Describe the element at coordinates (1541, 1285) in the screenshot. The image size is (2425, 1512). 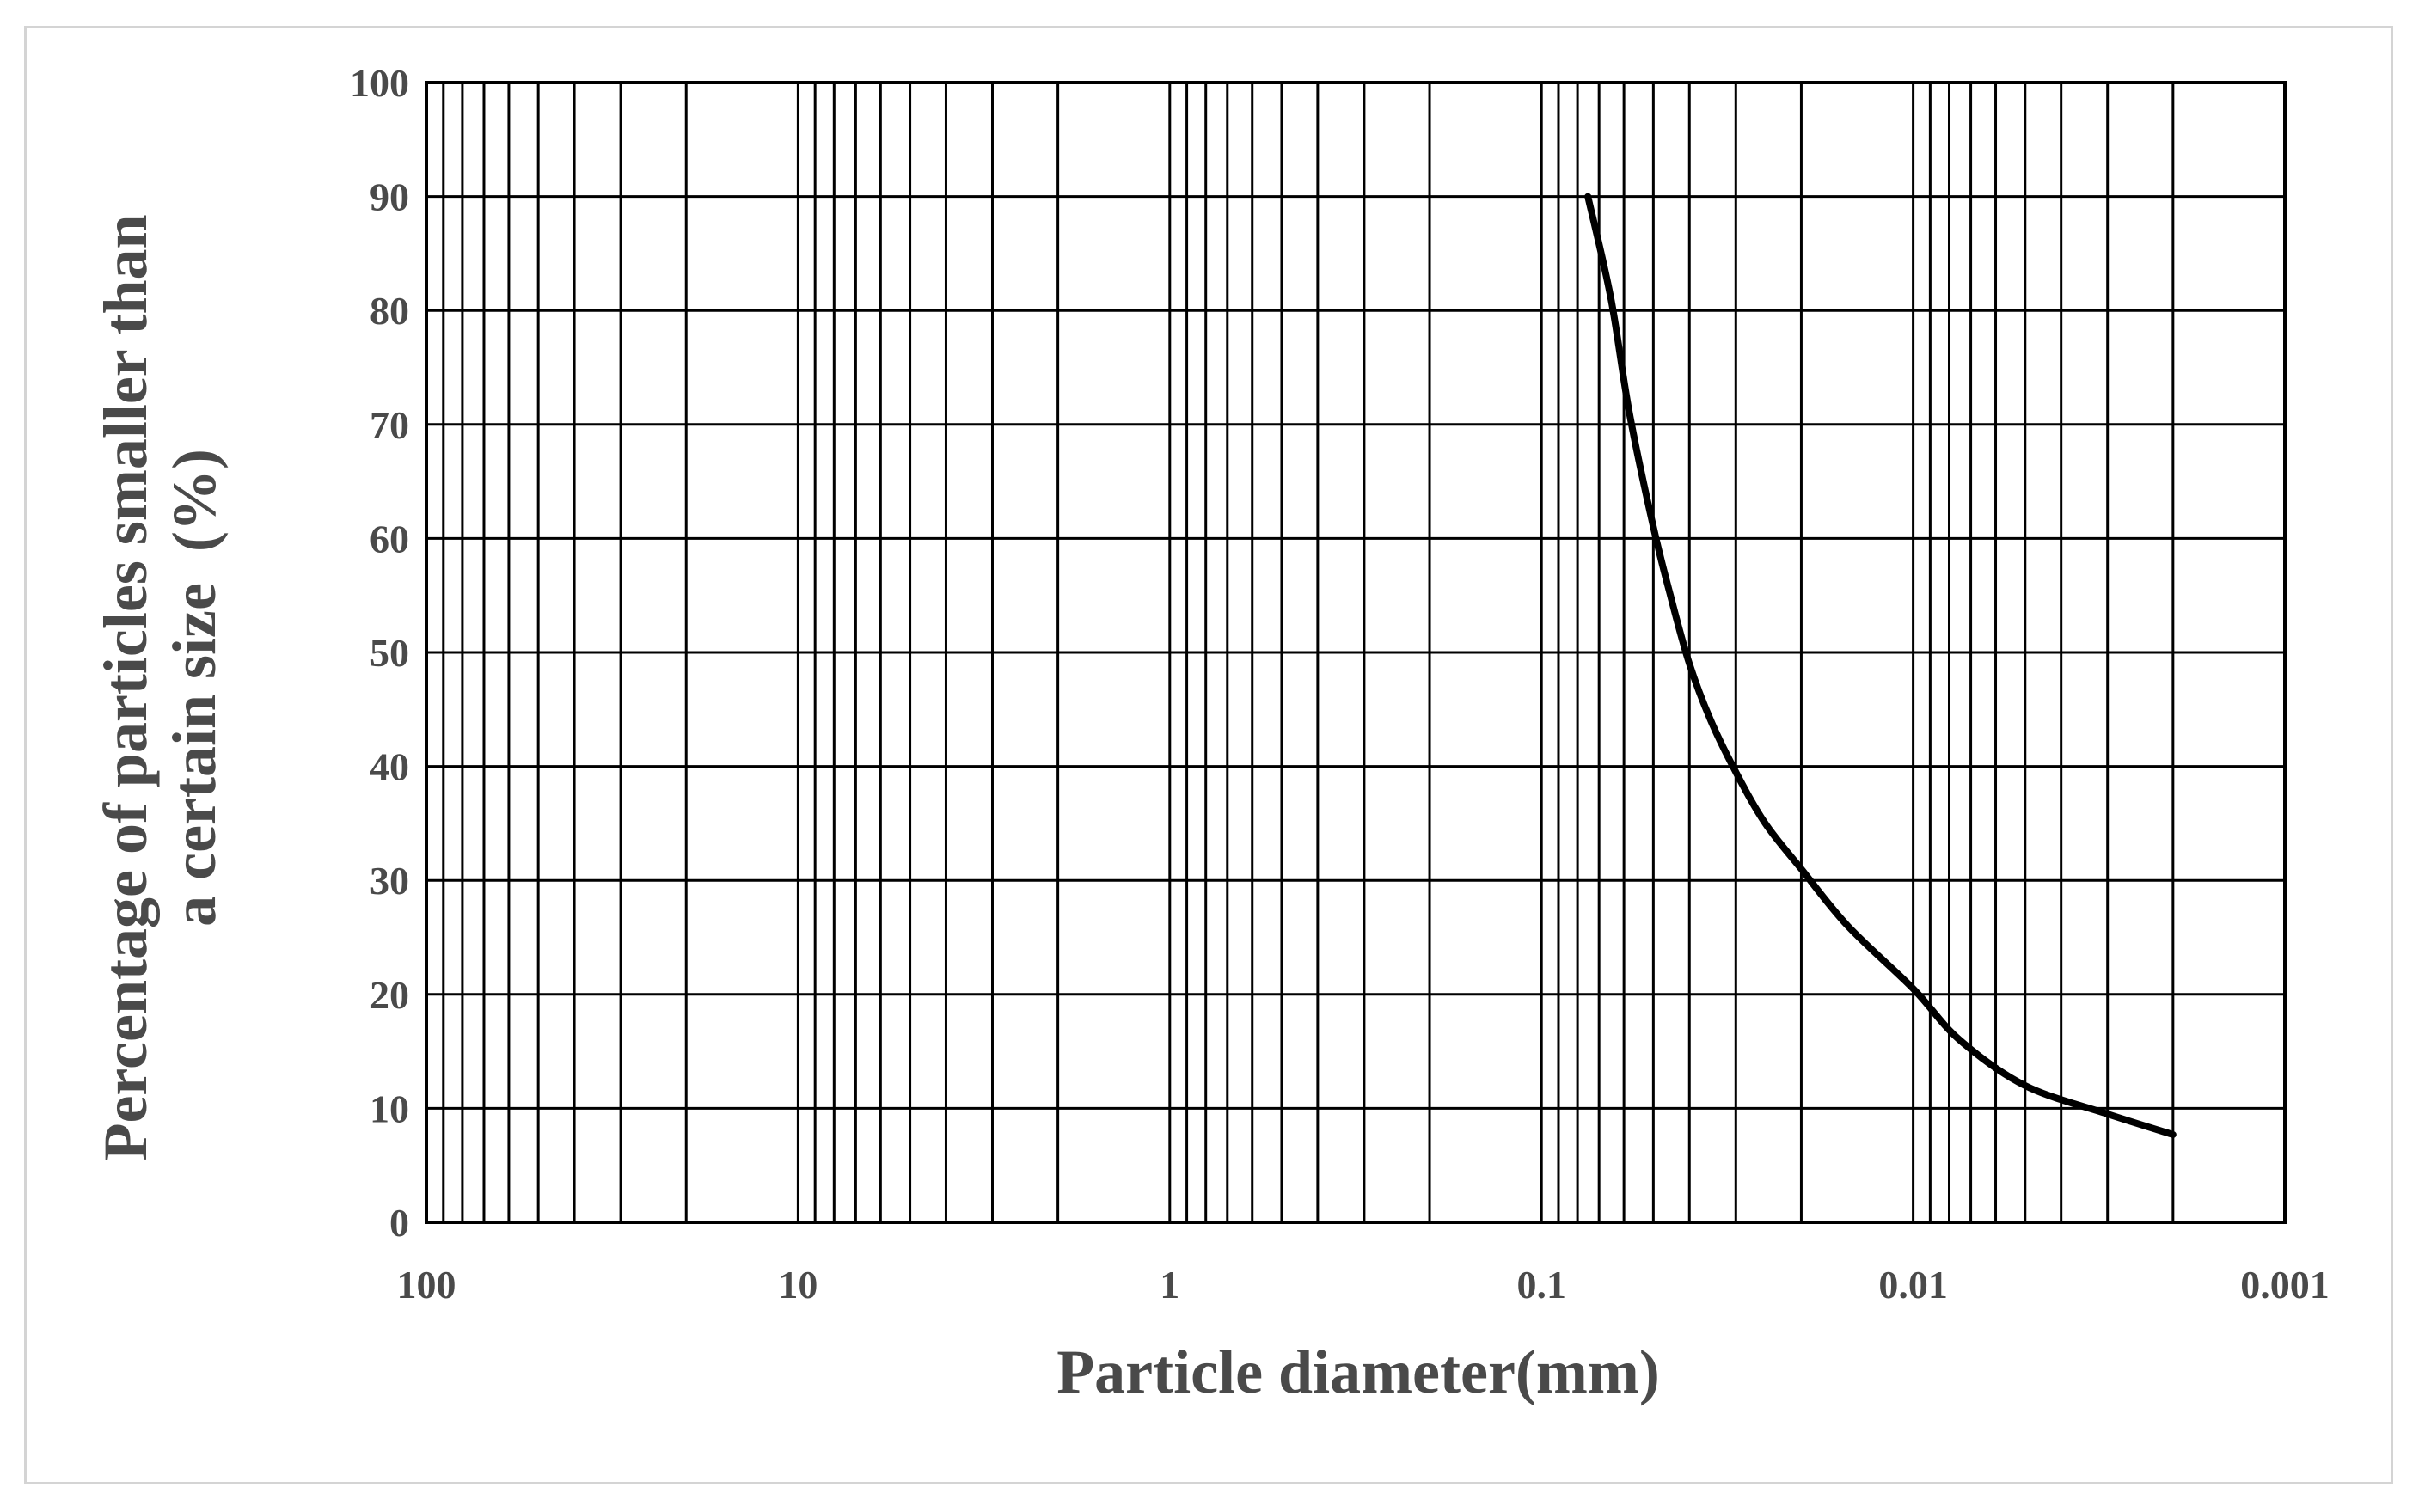
I see `x-tick-label: 0.1` at that location.